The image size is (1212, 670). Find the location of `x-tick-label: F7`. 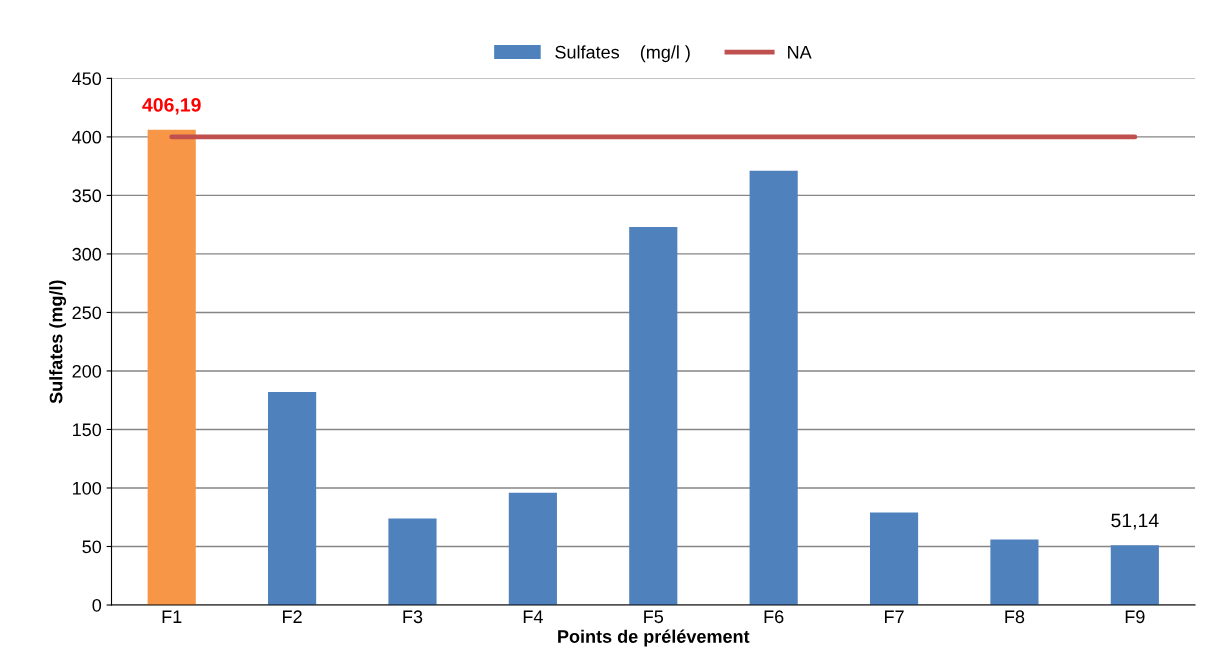

x-tick-label: F7 is located at coordinates (894, 616).